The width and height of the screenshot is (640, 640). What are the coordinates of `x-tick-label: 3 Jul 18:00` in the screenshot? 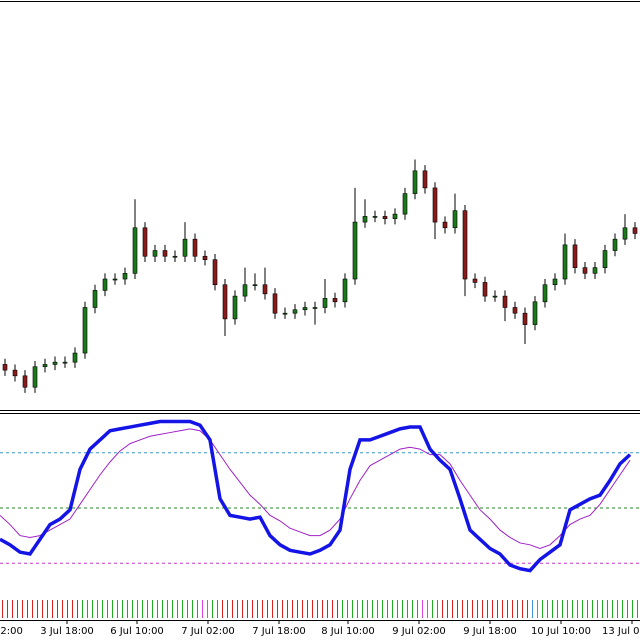 It's located at (67, 631).